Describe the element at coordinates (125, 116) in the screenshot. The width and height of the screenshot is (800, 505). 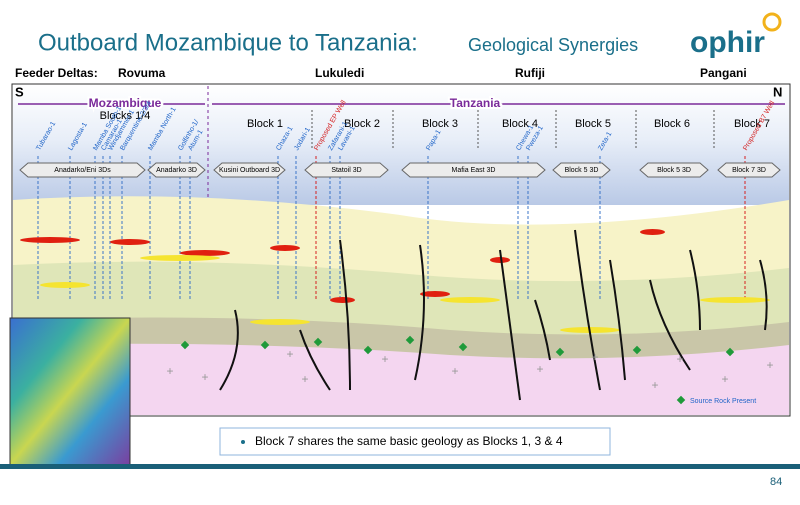
I see `block-label: Blocks 1/4` at that location.